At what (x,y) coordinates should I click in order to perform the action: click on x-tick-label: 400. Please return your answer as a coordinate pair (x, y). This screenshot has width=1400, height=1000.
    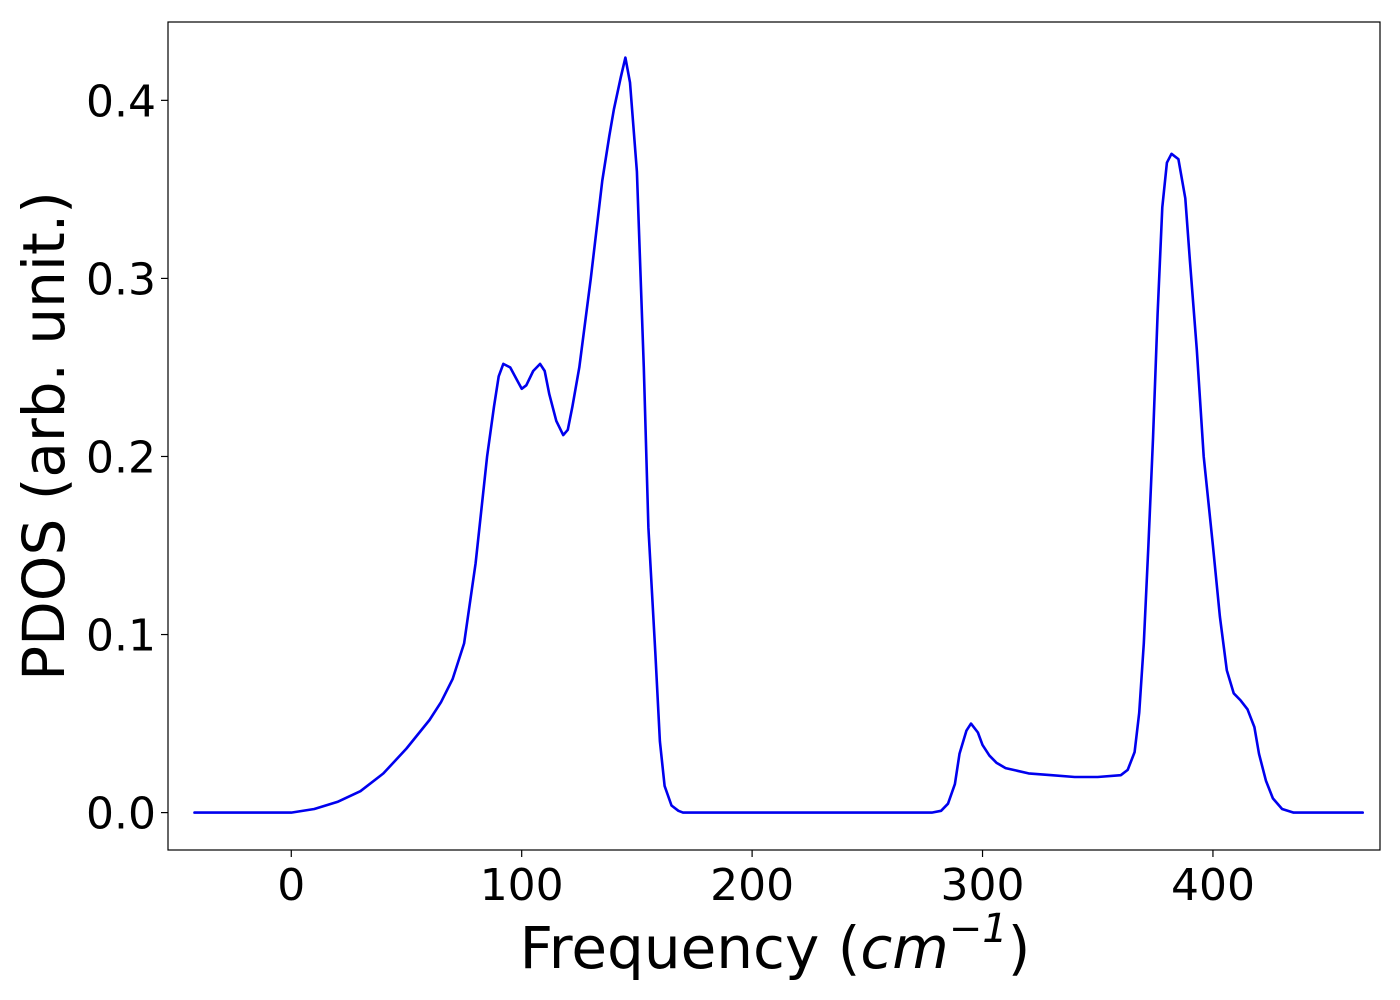
    Looking at the image, I should click on (1213, 885).